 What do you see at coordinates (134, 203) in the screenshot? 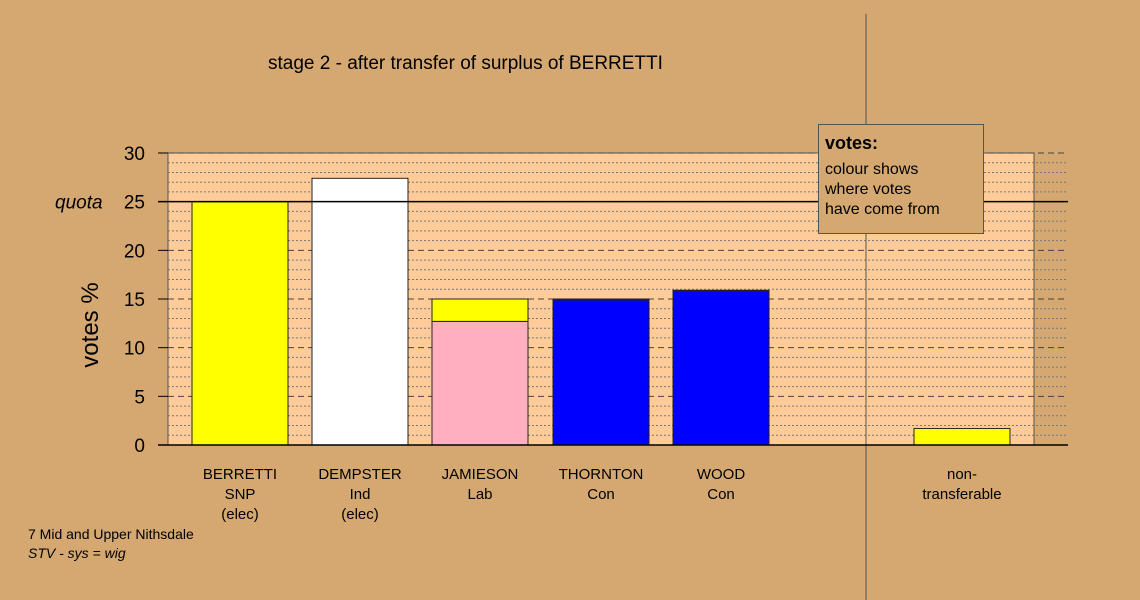
I see `y-tick-label: 25` at bounding box center [134, 203].